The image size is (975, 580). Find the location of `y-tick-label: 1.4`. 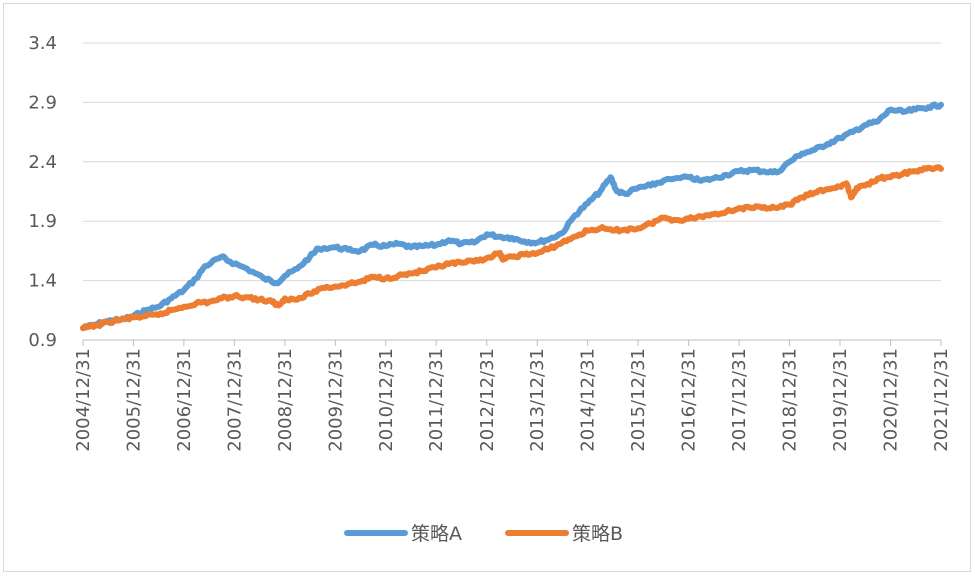

y-tick-label: 1.4 is located at coordinates (42, 281).